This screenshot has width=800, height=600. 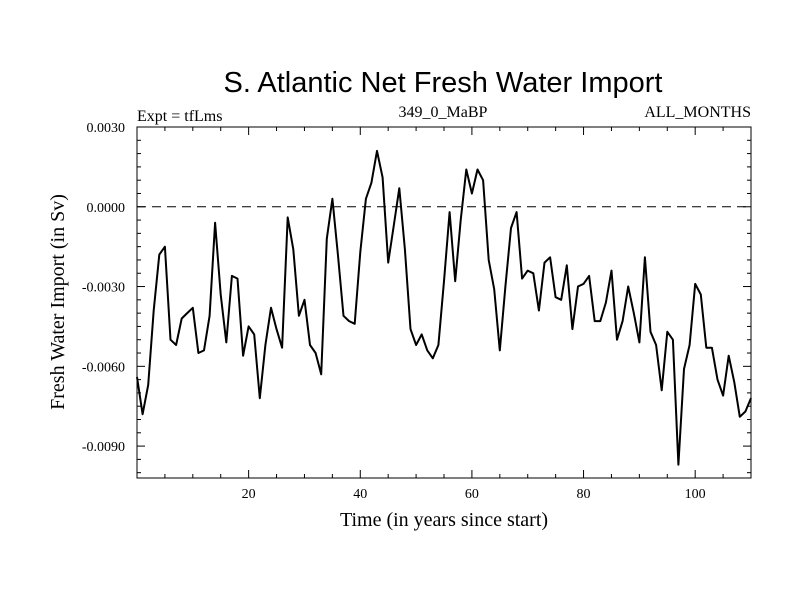 I want to click on y-tick-label: -0.0030, so click(x=103, y=288).